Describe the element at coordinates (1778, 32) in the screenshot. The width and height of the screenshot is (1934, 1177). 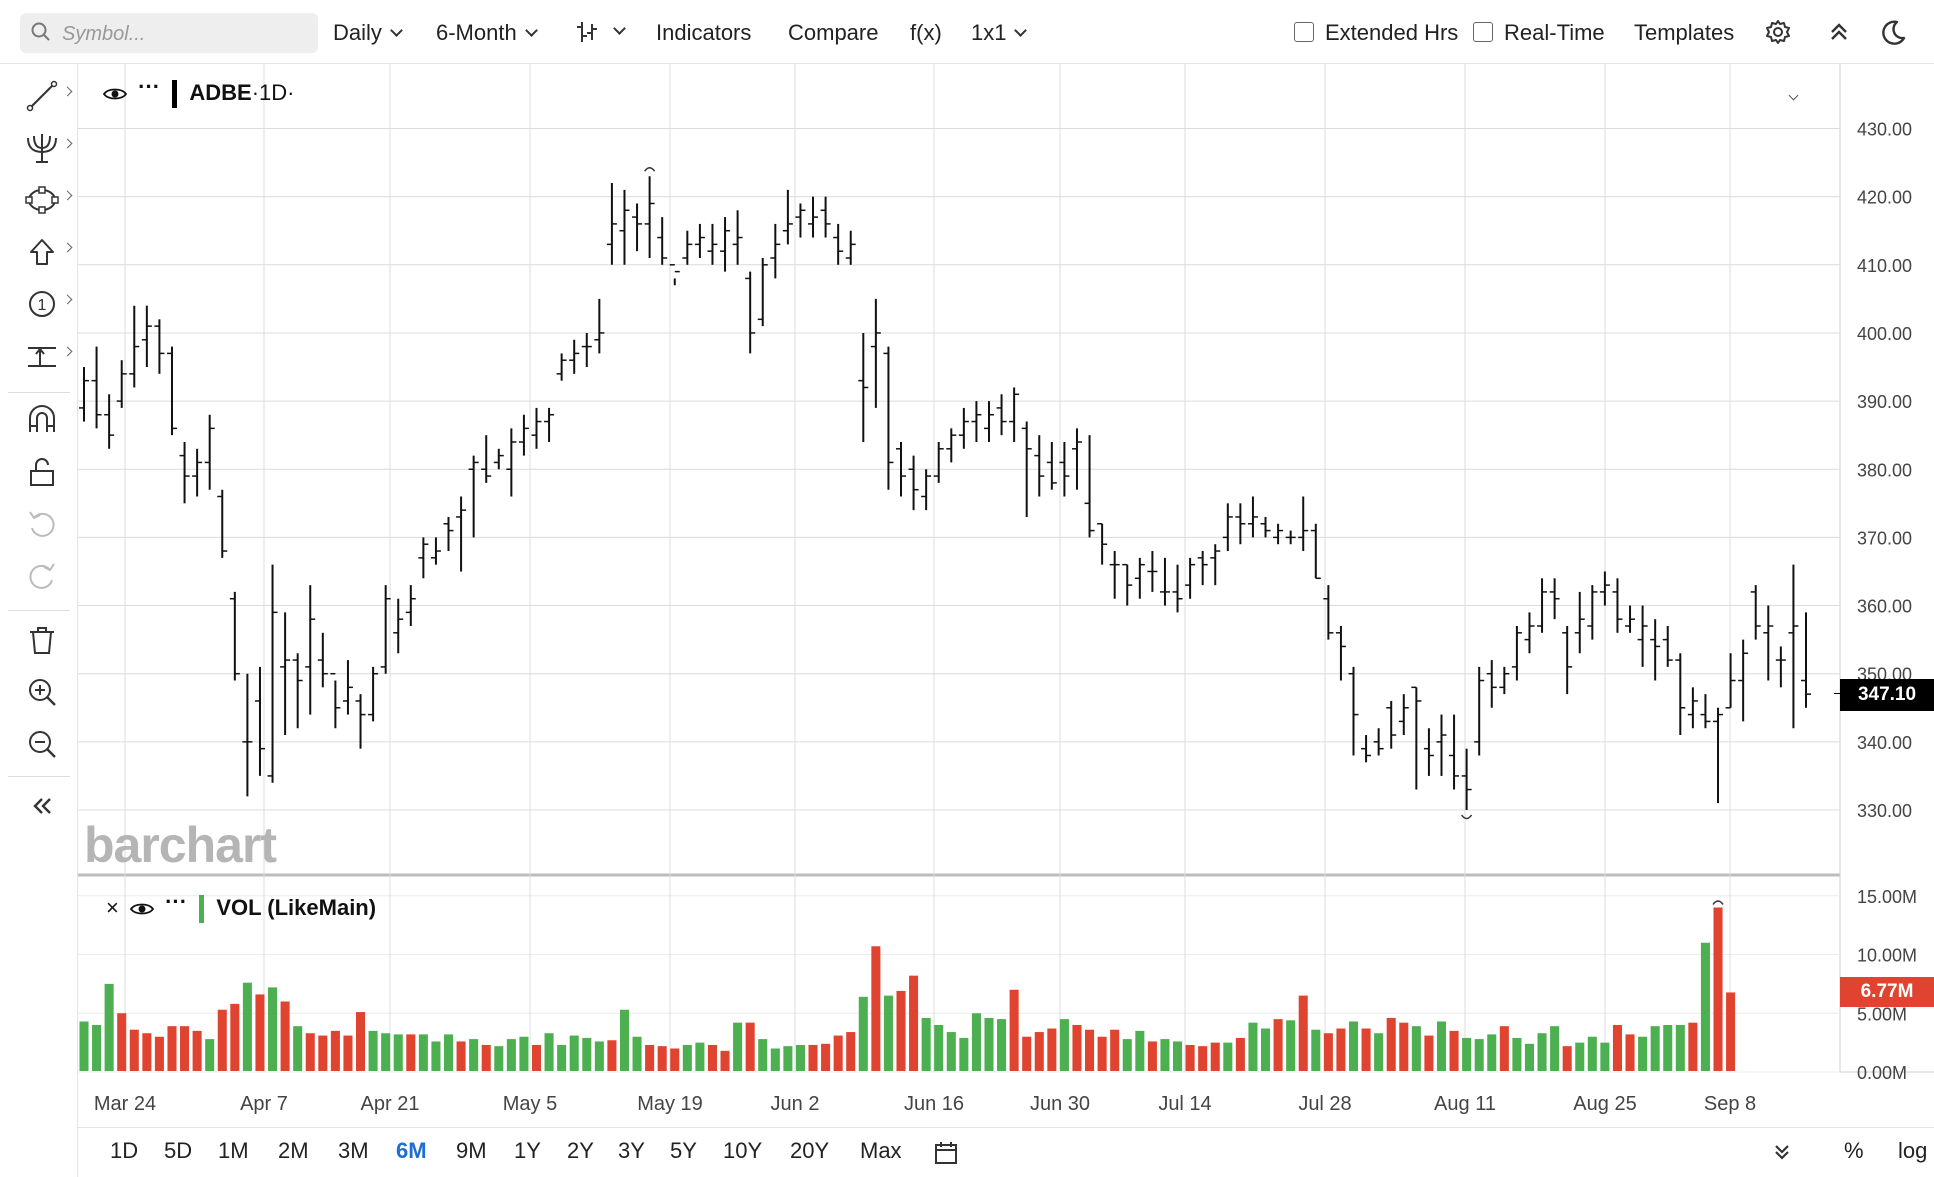
I see `gear-icon` at that location.